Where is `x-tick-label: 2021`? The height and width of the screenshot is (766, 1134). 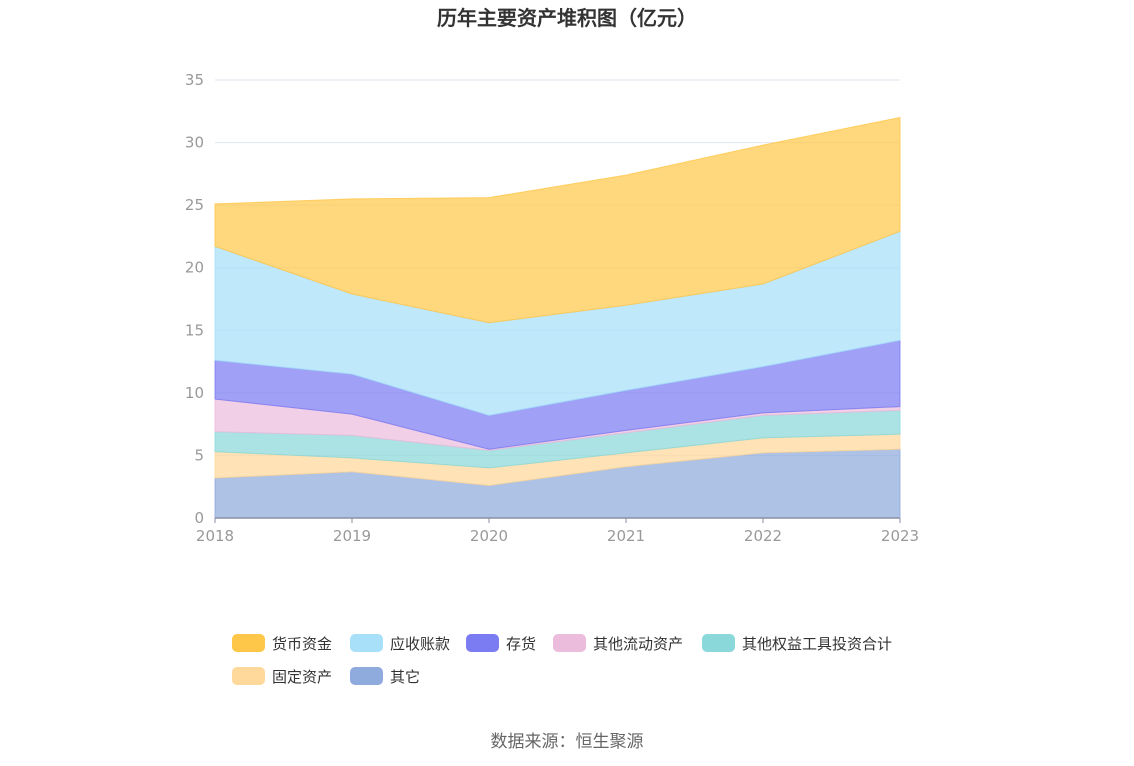
x-tick-label: 2021 is located at coordinates (626, 536).